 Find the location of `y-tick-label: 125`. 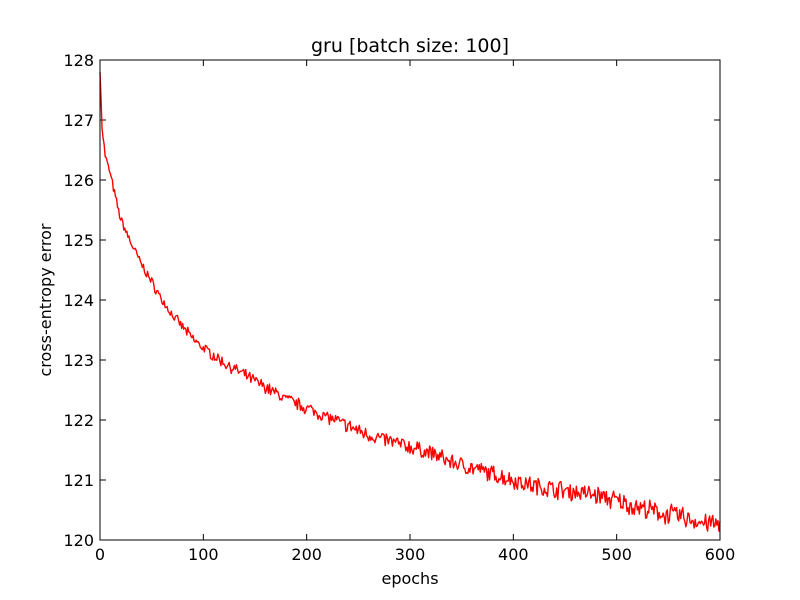

y-tick-label: 125 is located at coordinates (78, 240).